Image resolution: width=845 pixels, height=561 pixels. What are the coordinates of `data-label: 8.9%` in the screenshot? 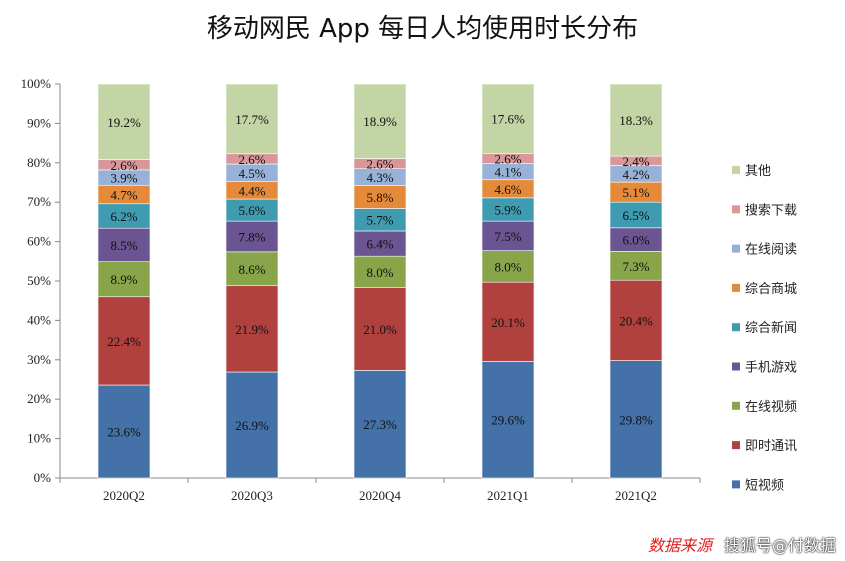 It's located at (123, 279).